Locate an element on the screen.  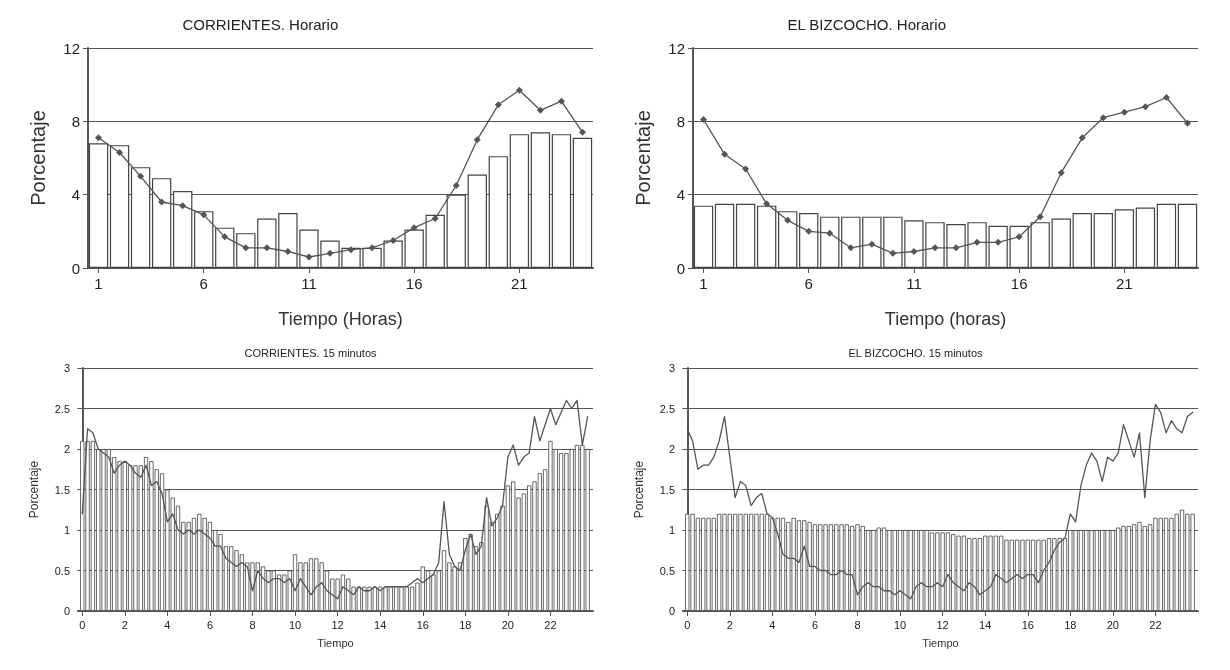
x-tick-label: 14 is located at coordinates (985, 624).